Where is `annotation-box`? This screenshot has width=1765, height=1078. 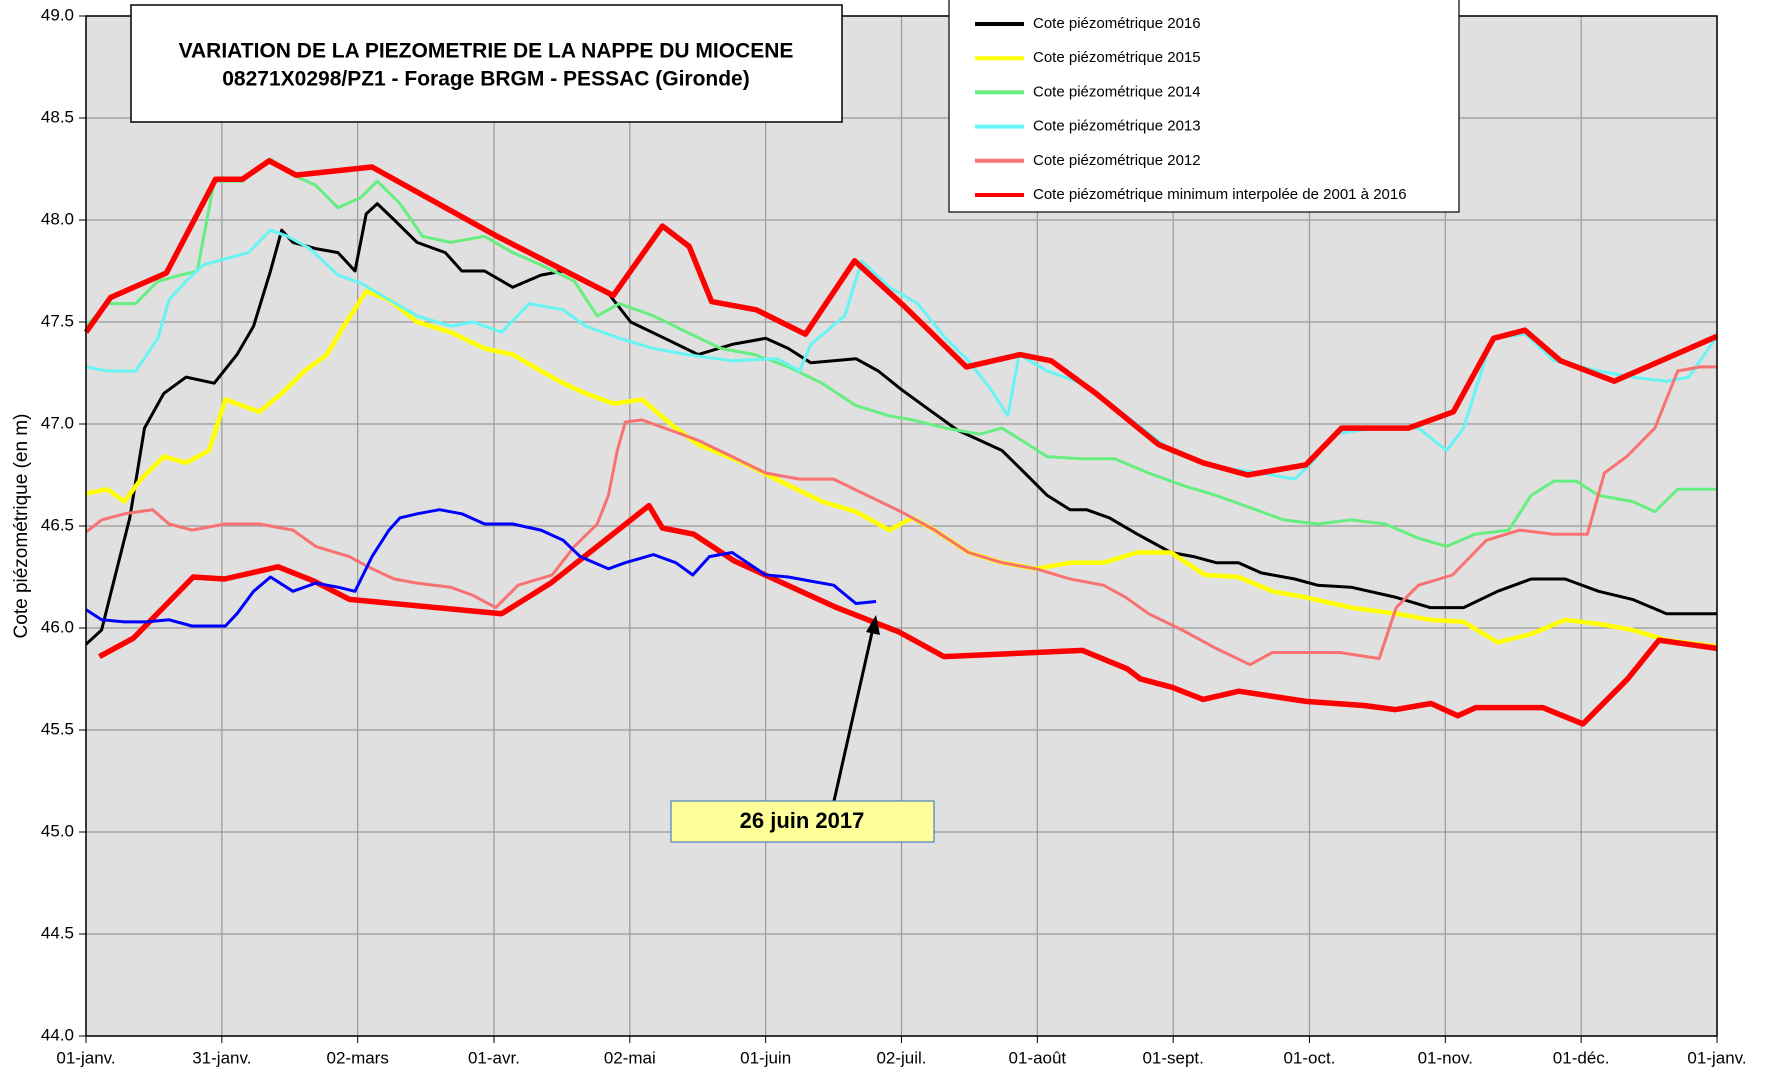 annotation-box is located at coordinates (802, 821).